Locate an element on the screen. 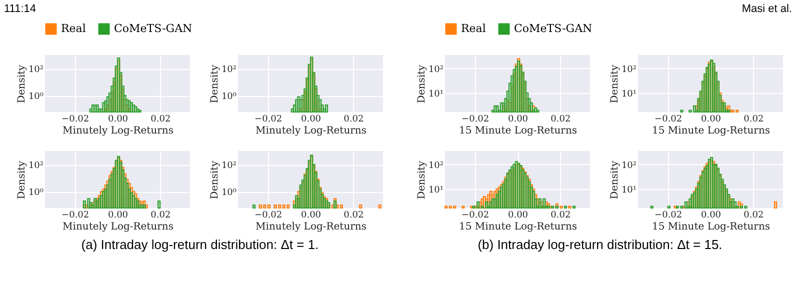 This screenshot has height=300, width=800. text: 111:14 is located at coordinates (20, 10).